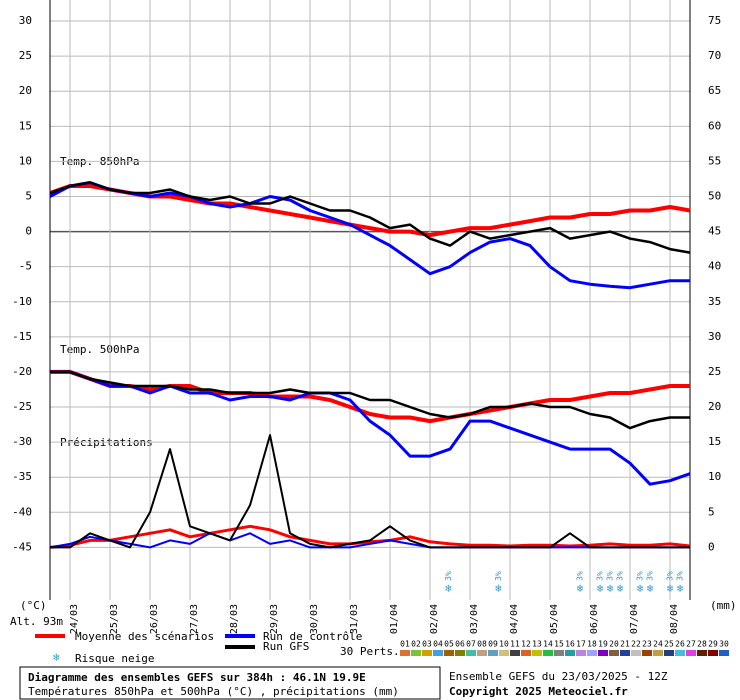  What do you see at coordinates (114, 619) in the screenshot?
I see `x-tick-label: 25/03` at bounding box center [114, 619].